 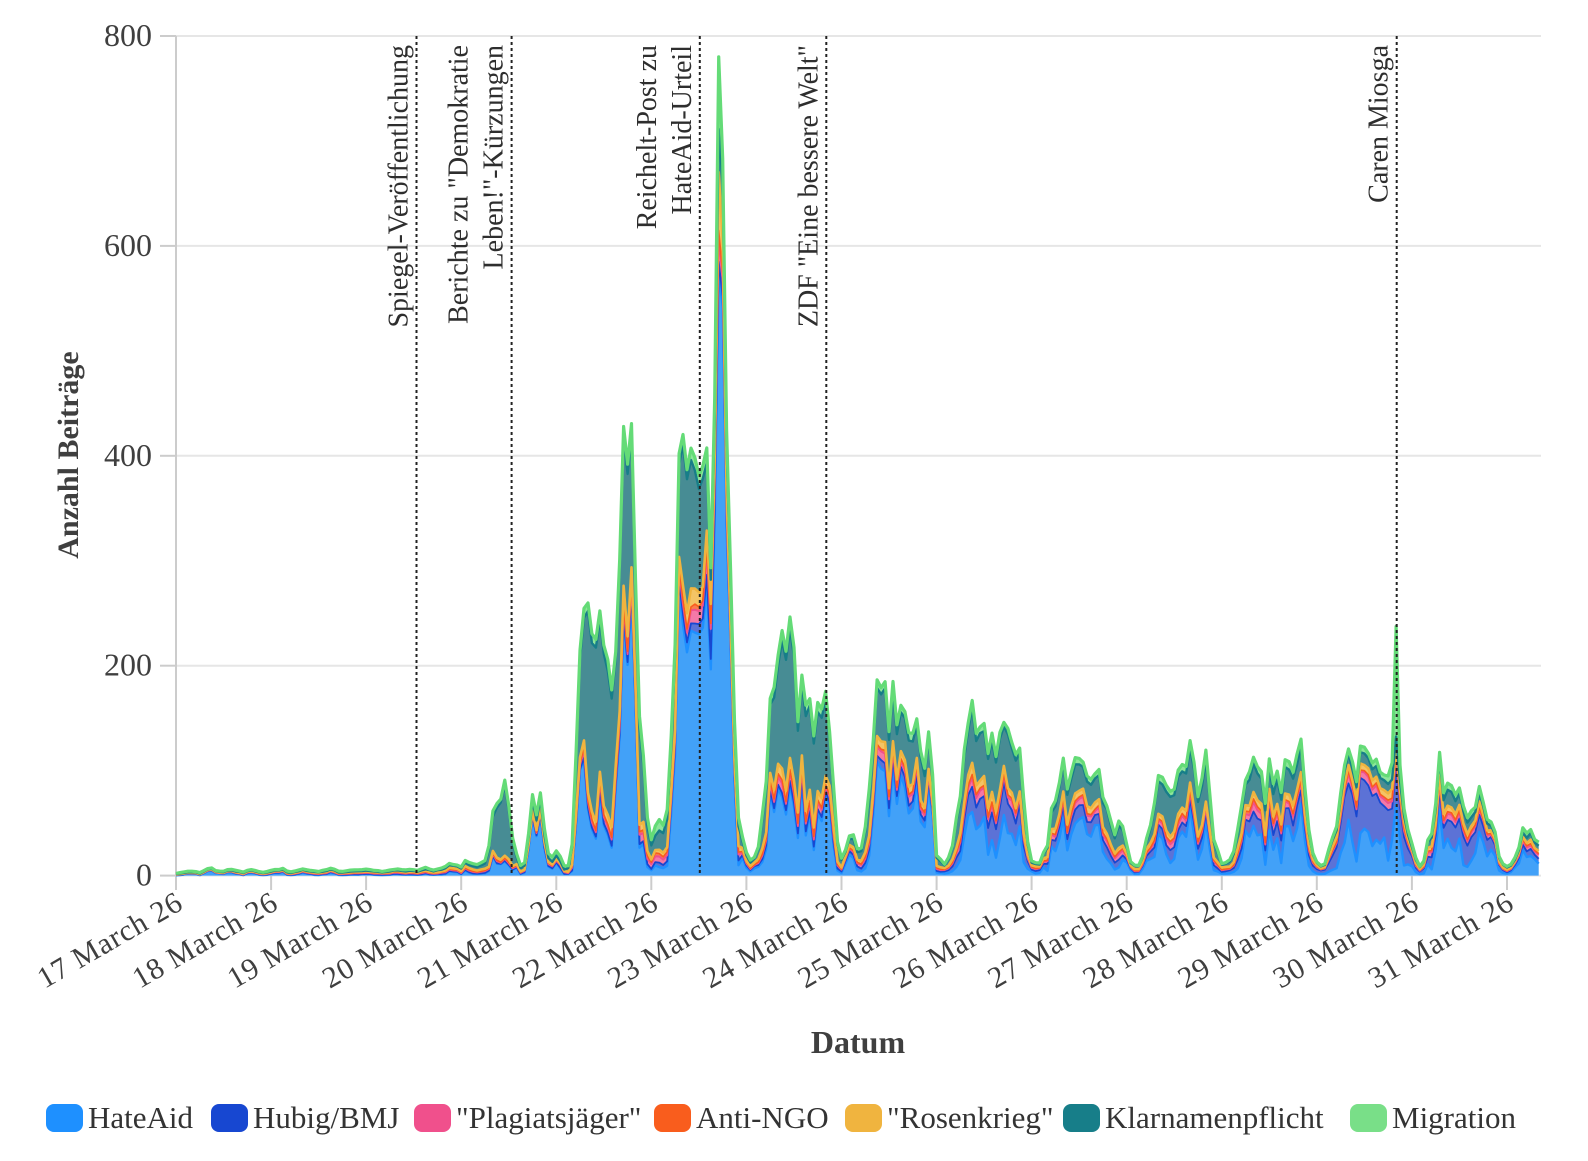 I want to click on svg-text: Leben!"-Kürzungen, so click(x=494, y=157).